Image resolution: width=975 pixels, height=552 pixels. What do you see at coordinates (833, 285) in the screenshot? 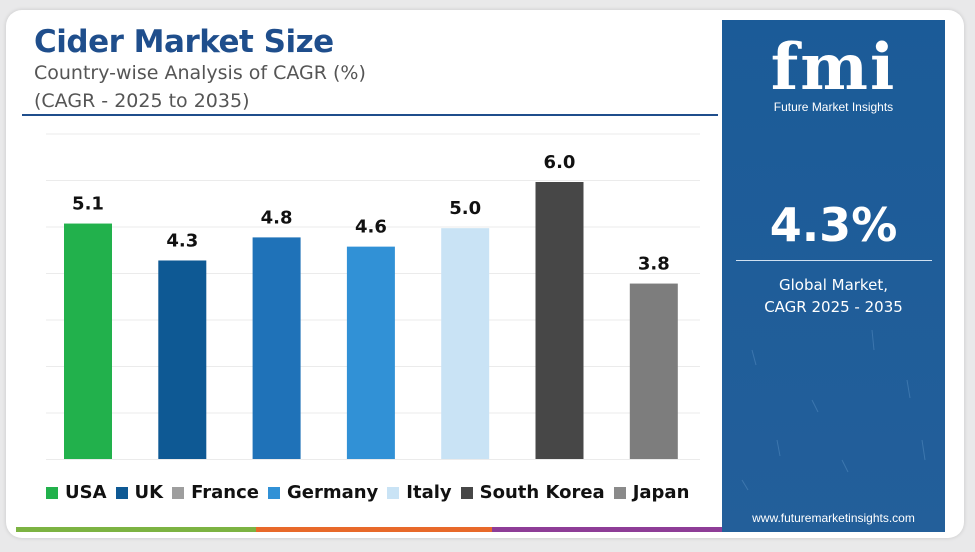
I see `global-market-label: Global Market,` at bounding box center [833, 285].